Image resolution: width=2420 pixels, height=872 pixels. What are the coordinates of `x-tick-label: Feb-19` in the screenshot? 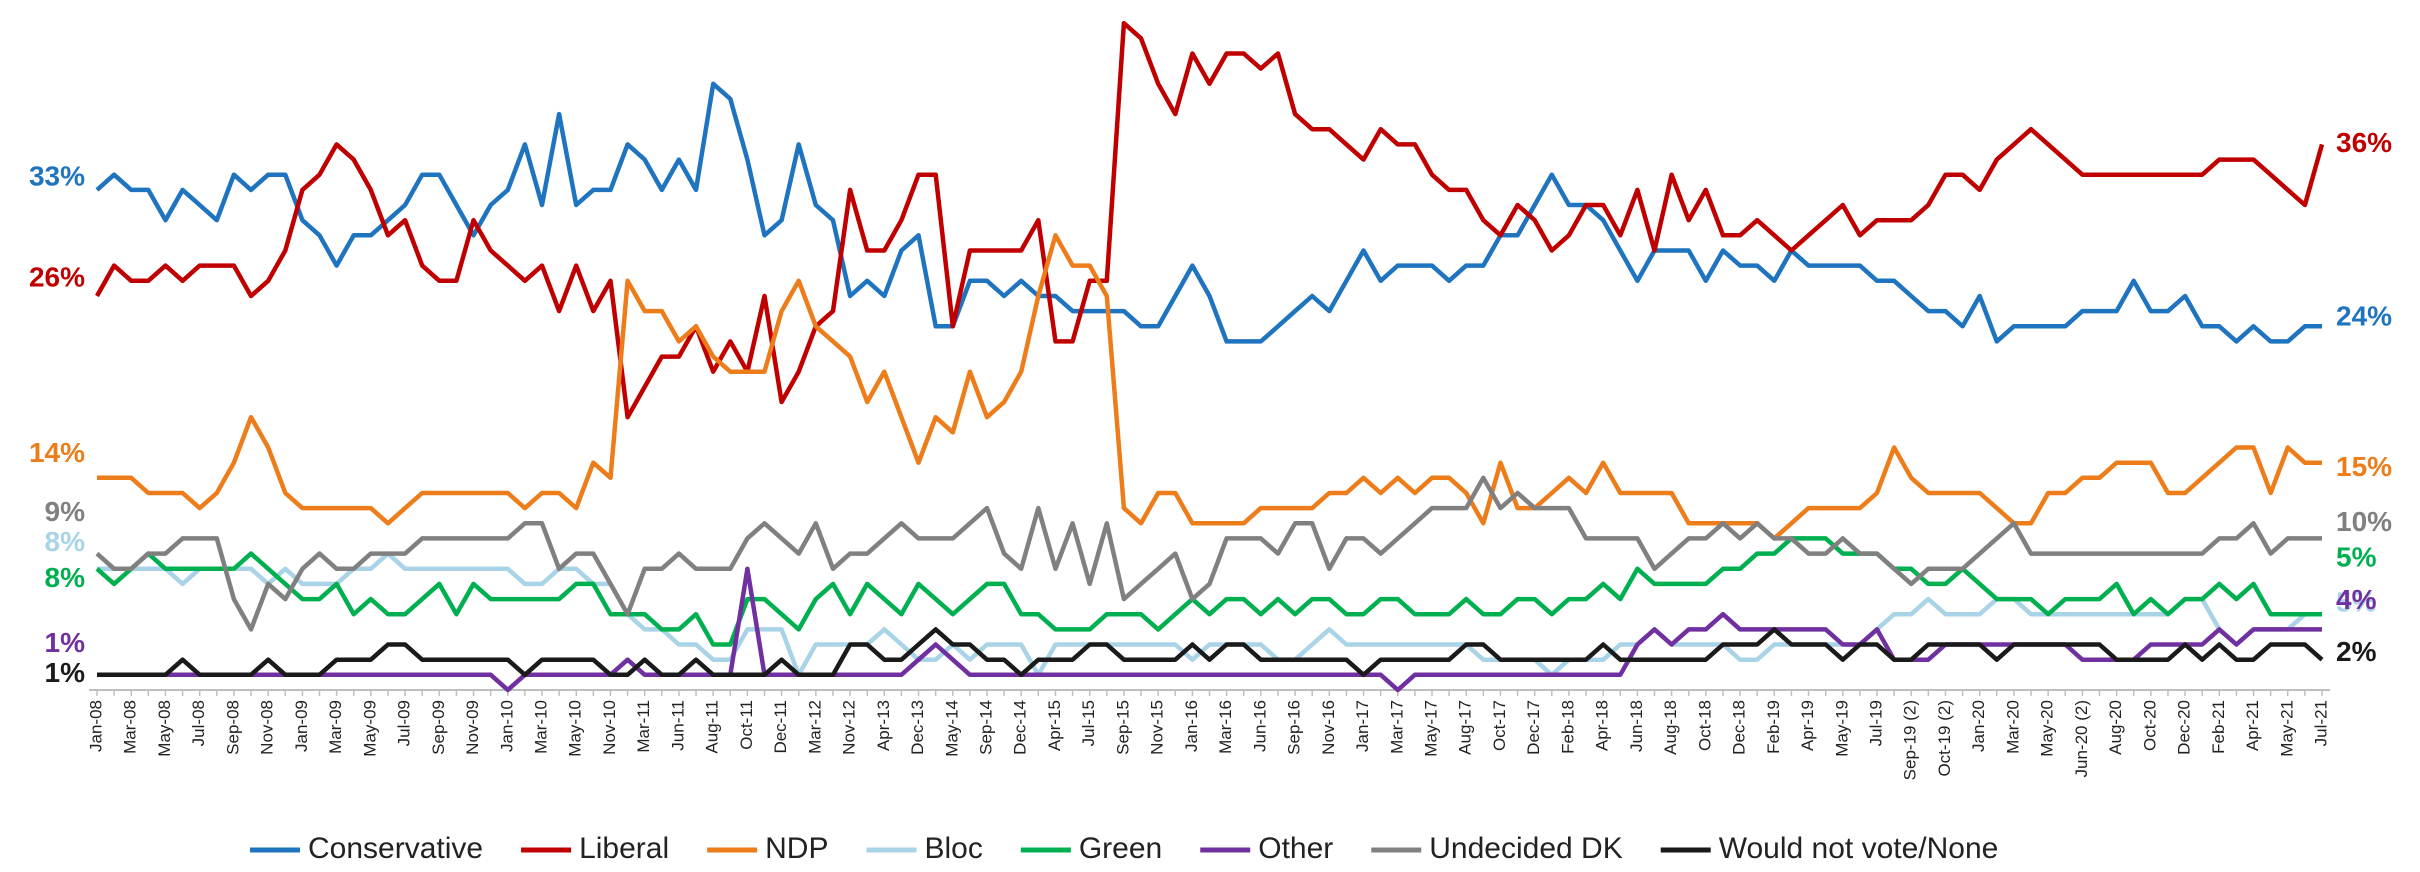 It's located at (1773, 727).